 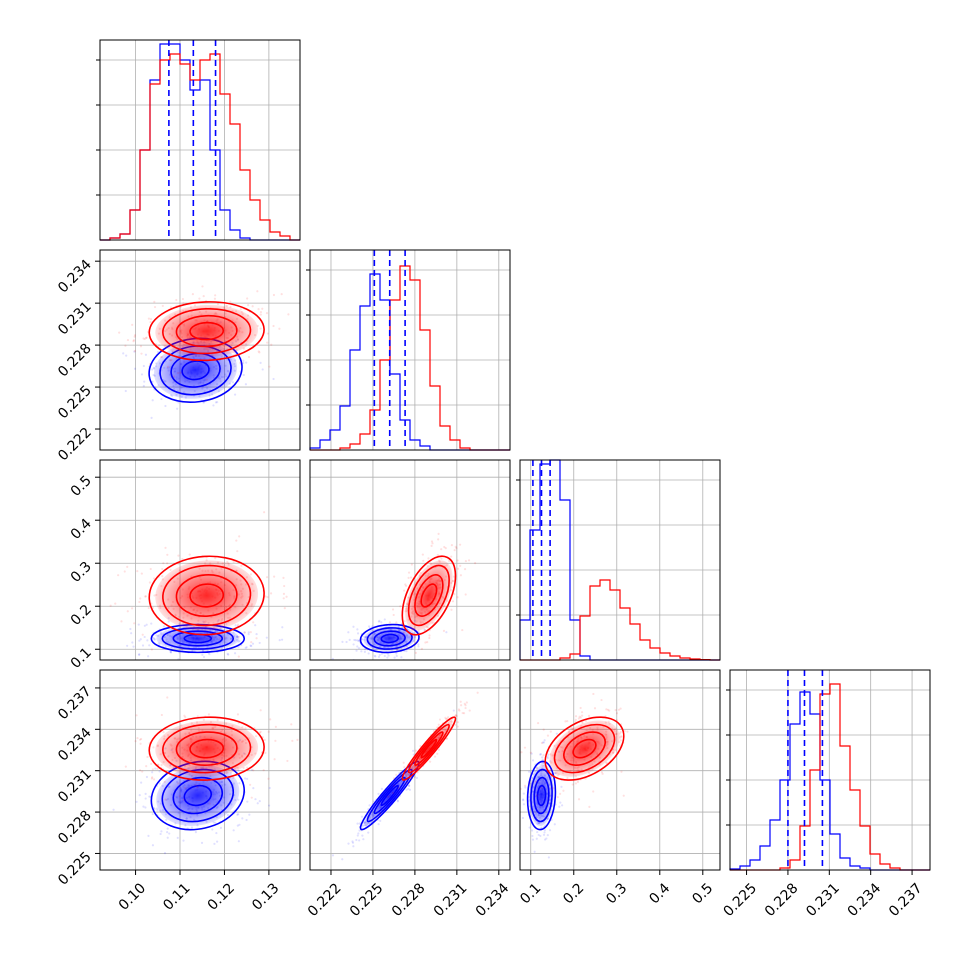 I want to click on xtick-label-2-1: 0.2, so click(x=573, y=893).